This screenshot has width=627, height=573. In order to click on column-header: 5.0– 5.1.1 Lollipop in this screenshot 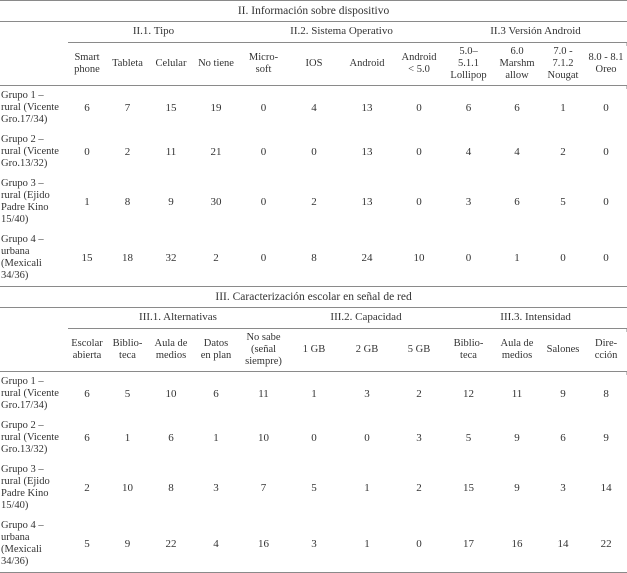, I will do `click(468, 64)`.